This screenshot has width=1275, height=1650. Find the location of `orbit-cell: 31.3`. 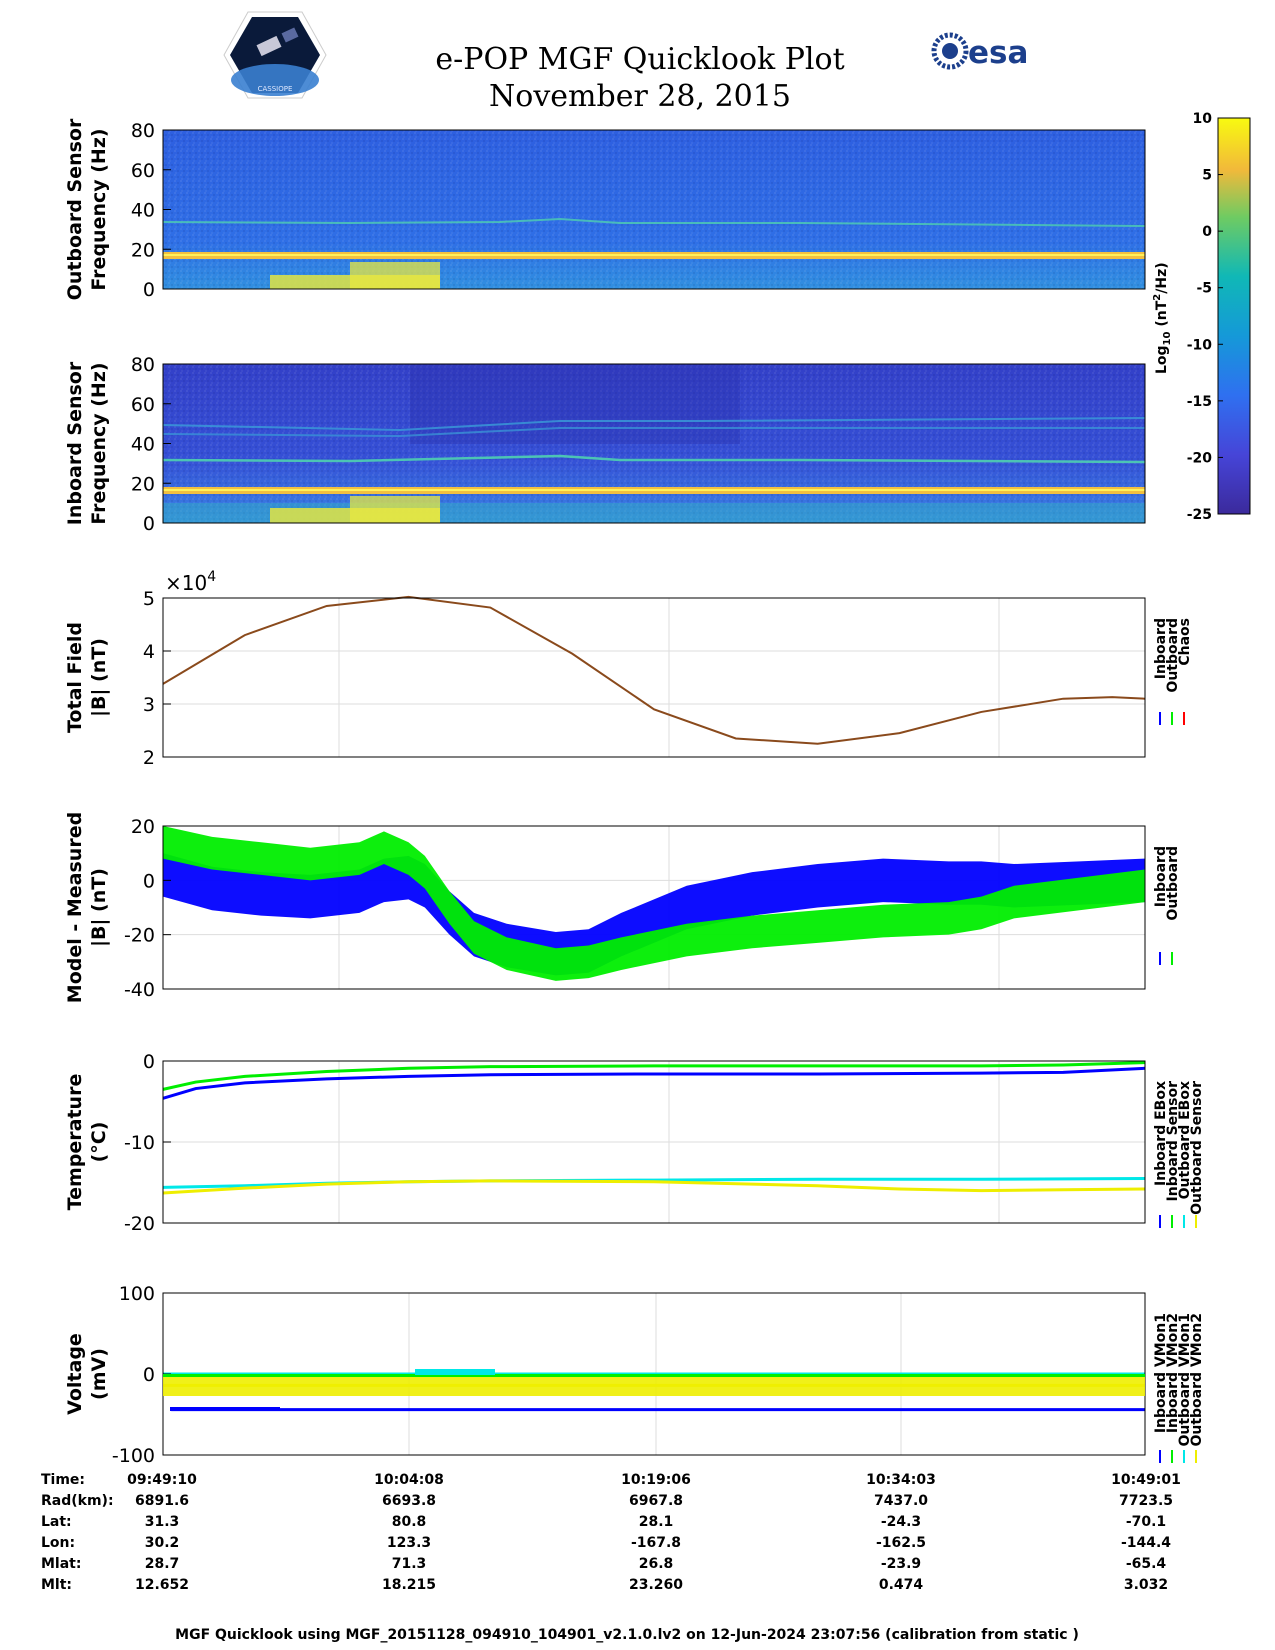

orbit-cell: 31.3 is located at coordinates (162, 1522).